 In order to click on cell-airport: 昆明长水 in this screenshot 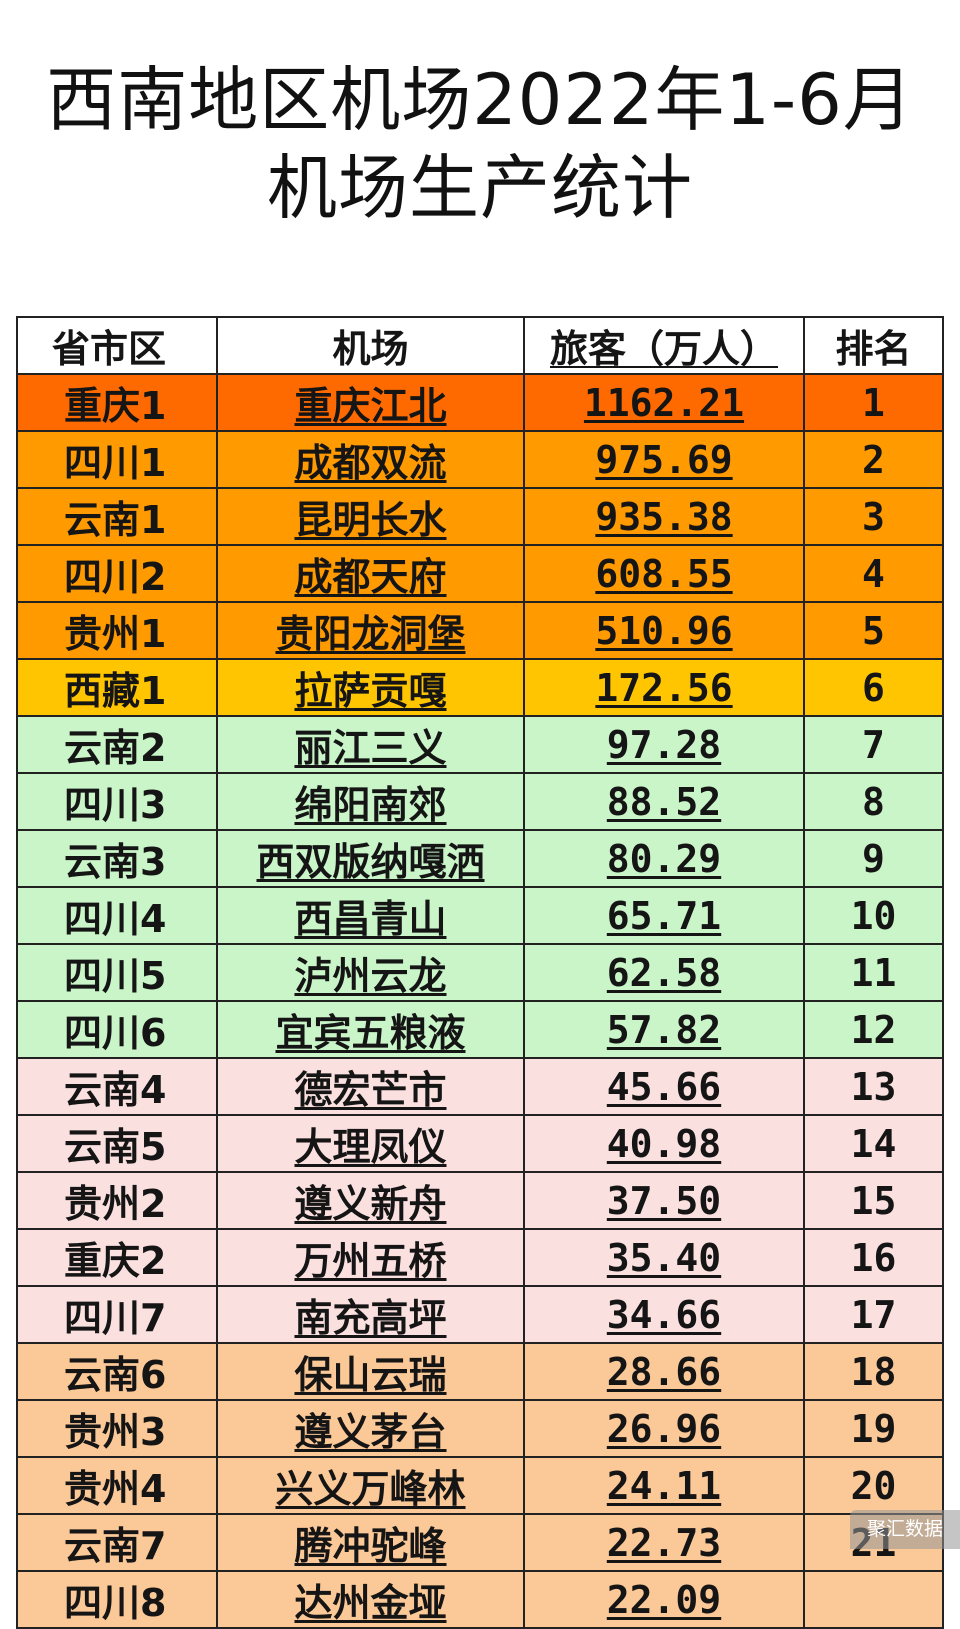, I will do `click(370, 516)`.